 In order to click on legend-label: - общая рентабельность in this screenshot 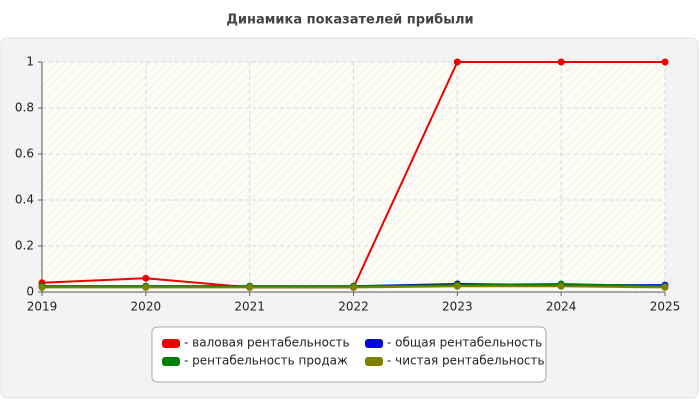, I will do `click(464, 343)`.